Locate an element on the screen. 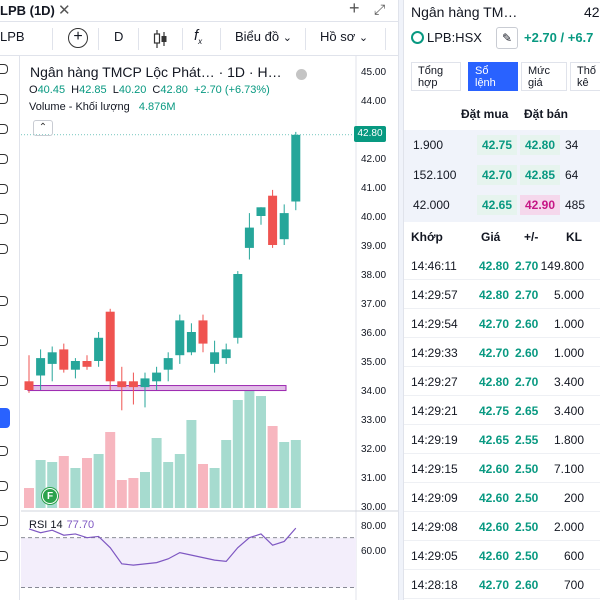  lock-tool-icon is located at coordinates (4, 451).